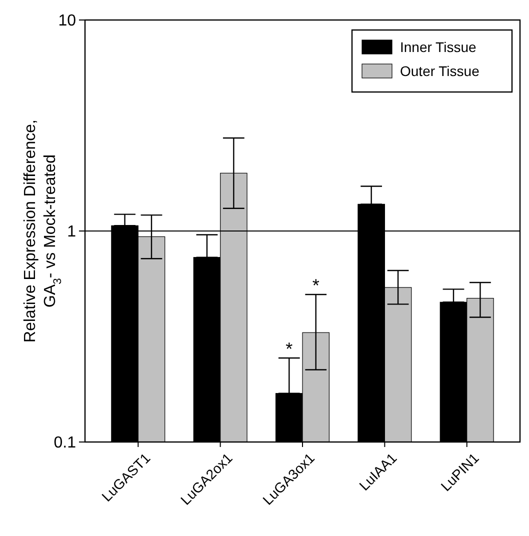  What do you see at coordinates (67, 21) in the screenshot?
I see `y-tick-label: 10` at bounding box center [67, 21].